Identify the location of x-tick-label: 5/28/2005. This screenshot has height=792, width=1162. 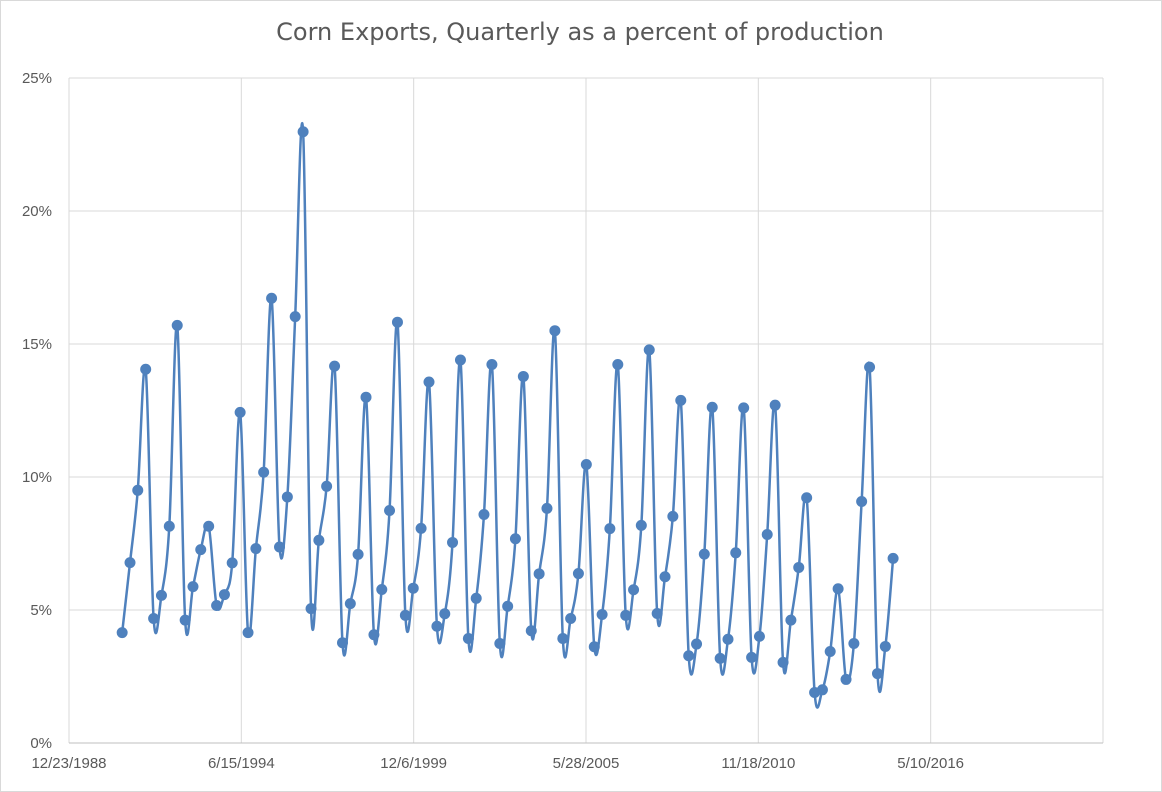
(586, 763).